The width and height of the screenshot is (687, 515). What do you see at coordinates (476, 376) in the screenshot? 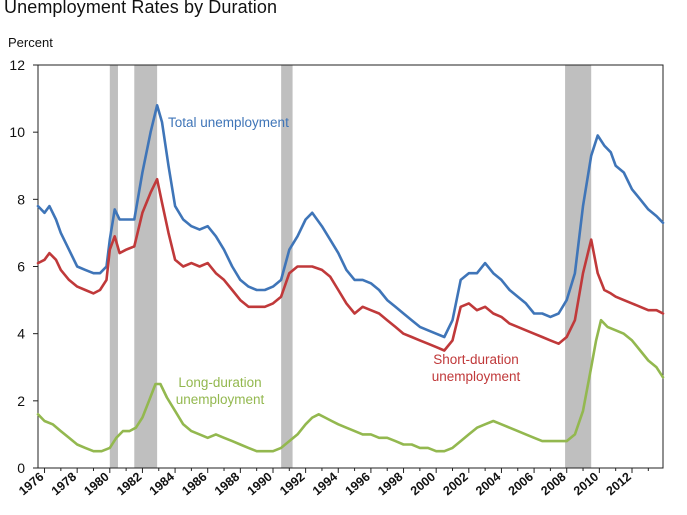
I see `annotation-short: unemployment` at bounding box center [476, 376].